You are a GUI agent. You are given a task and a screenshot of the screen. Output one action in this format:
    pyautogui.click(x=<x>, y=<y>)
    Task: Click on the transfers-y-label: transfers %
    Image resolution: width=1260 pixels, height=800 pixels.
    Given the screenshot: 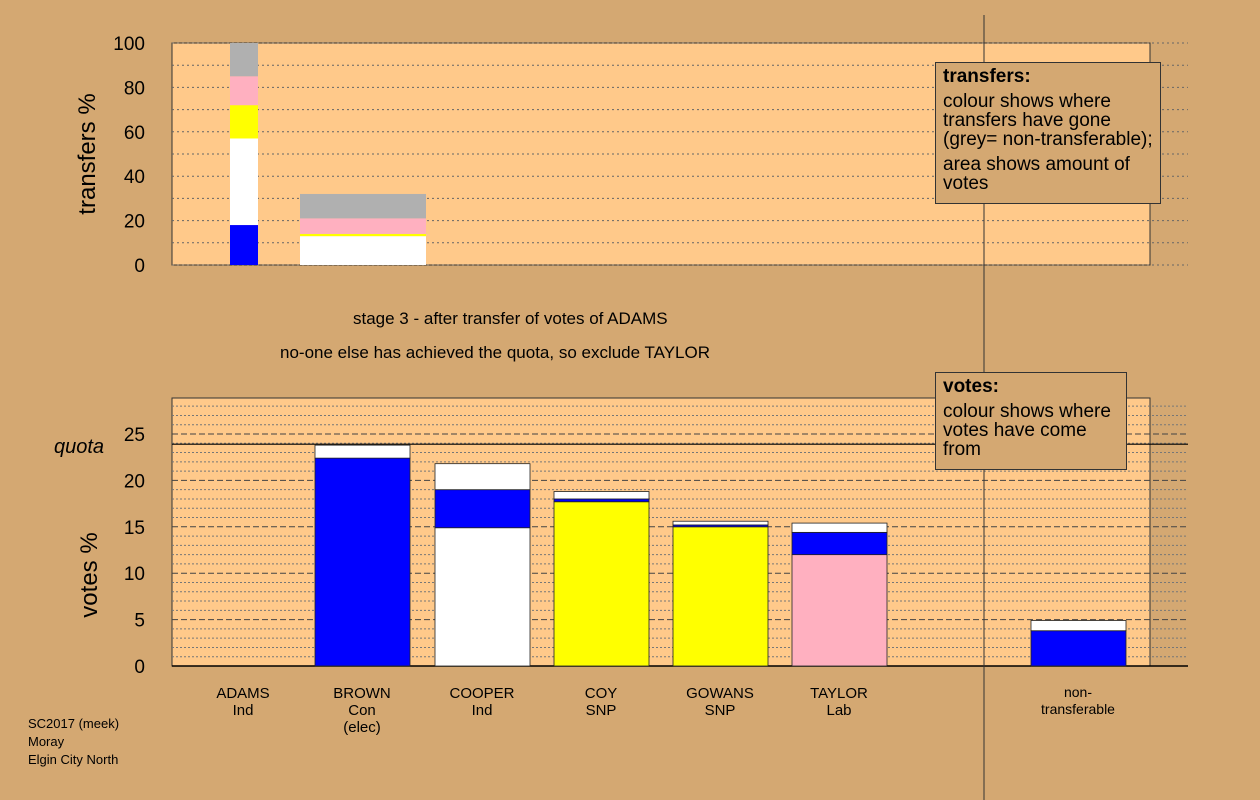 What is the action you would take?
    pyautogui.click(x=87, y=153)
    